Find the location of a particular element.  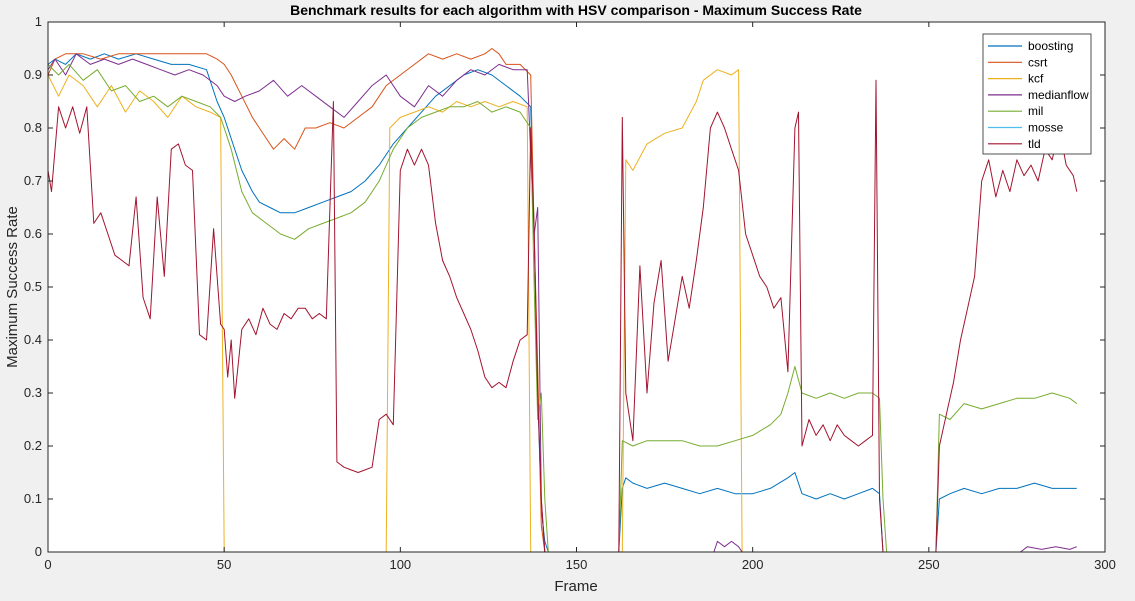

x-tick-label: 200 is located at coordinates (753, 564).